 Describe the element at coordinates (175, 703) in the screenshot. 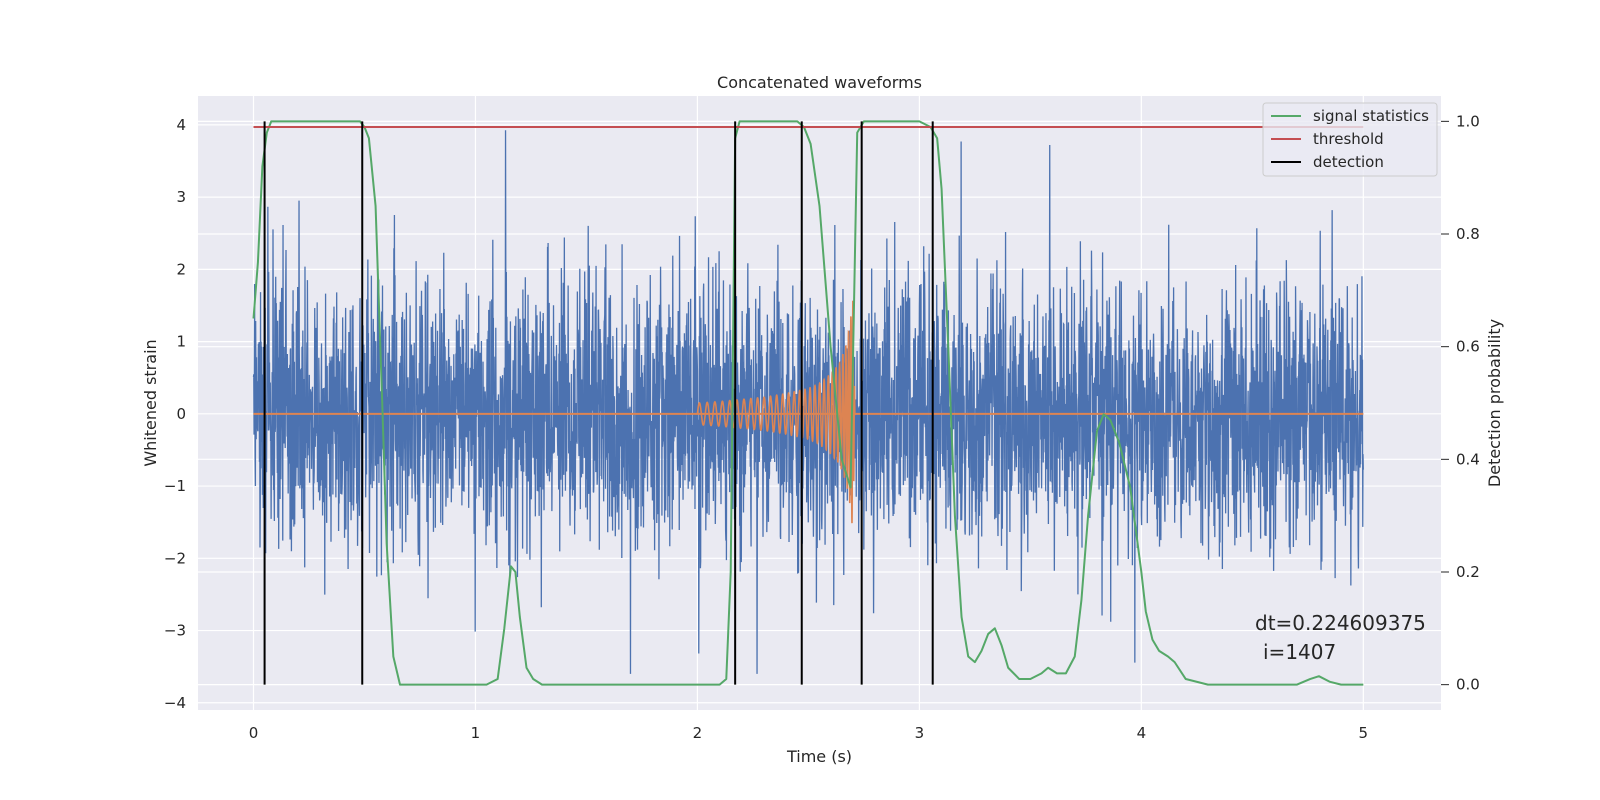

I see `y-tick-label: −4` at that location.